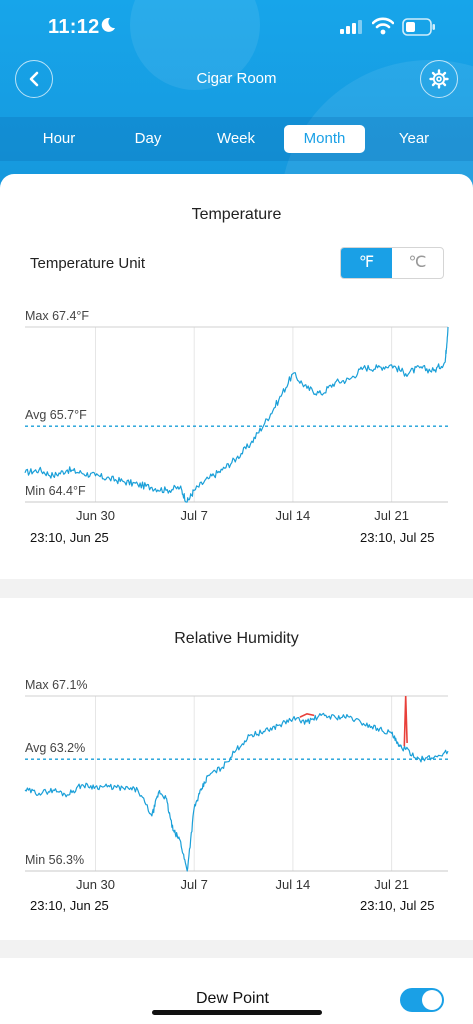 The image size is (473, 1024). What do you see at coordinates (366, 263) in the screenshot?
I see `fahrenheit-option: ℉` at bounding box center [366, 263].